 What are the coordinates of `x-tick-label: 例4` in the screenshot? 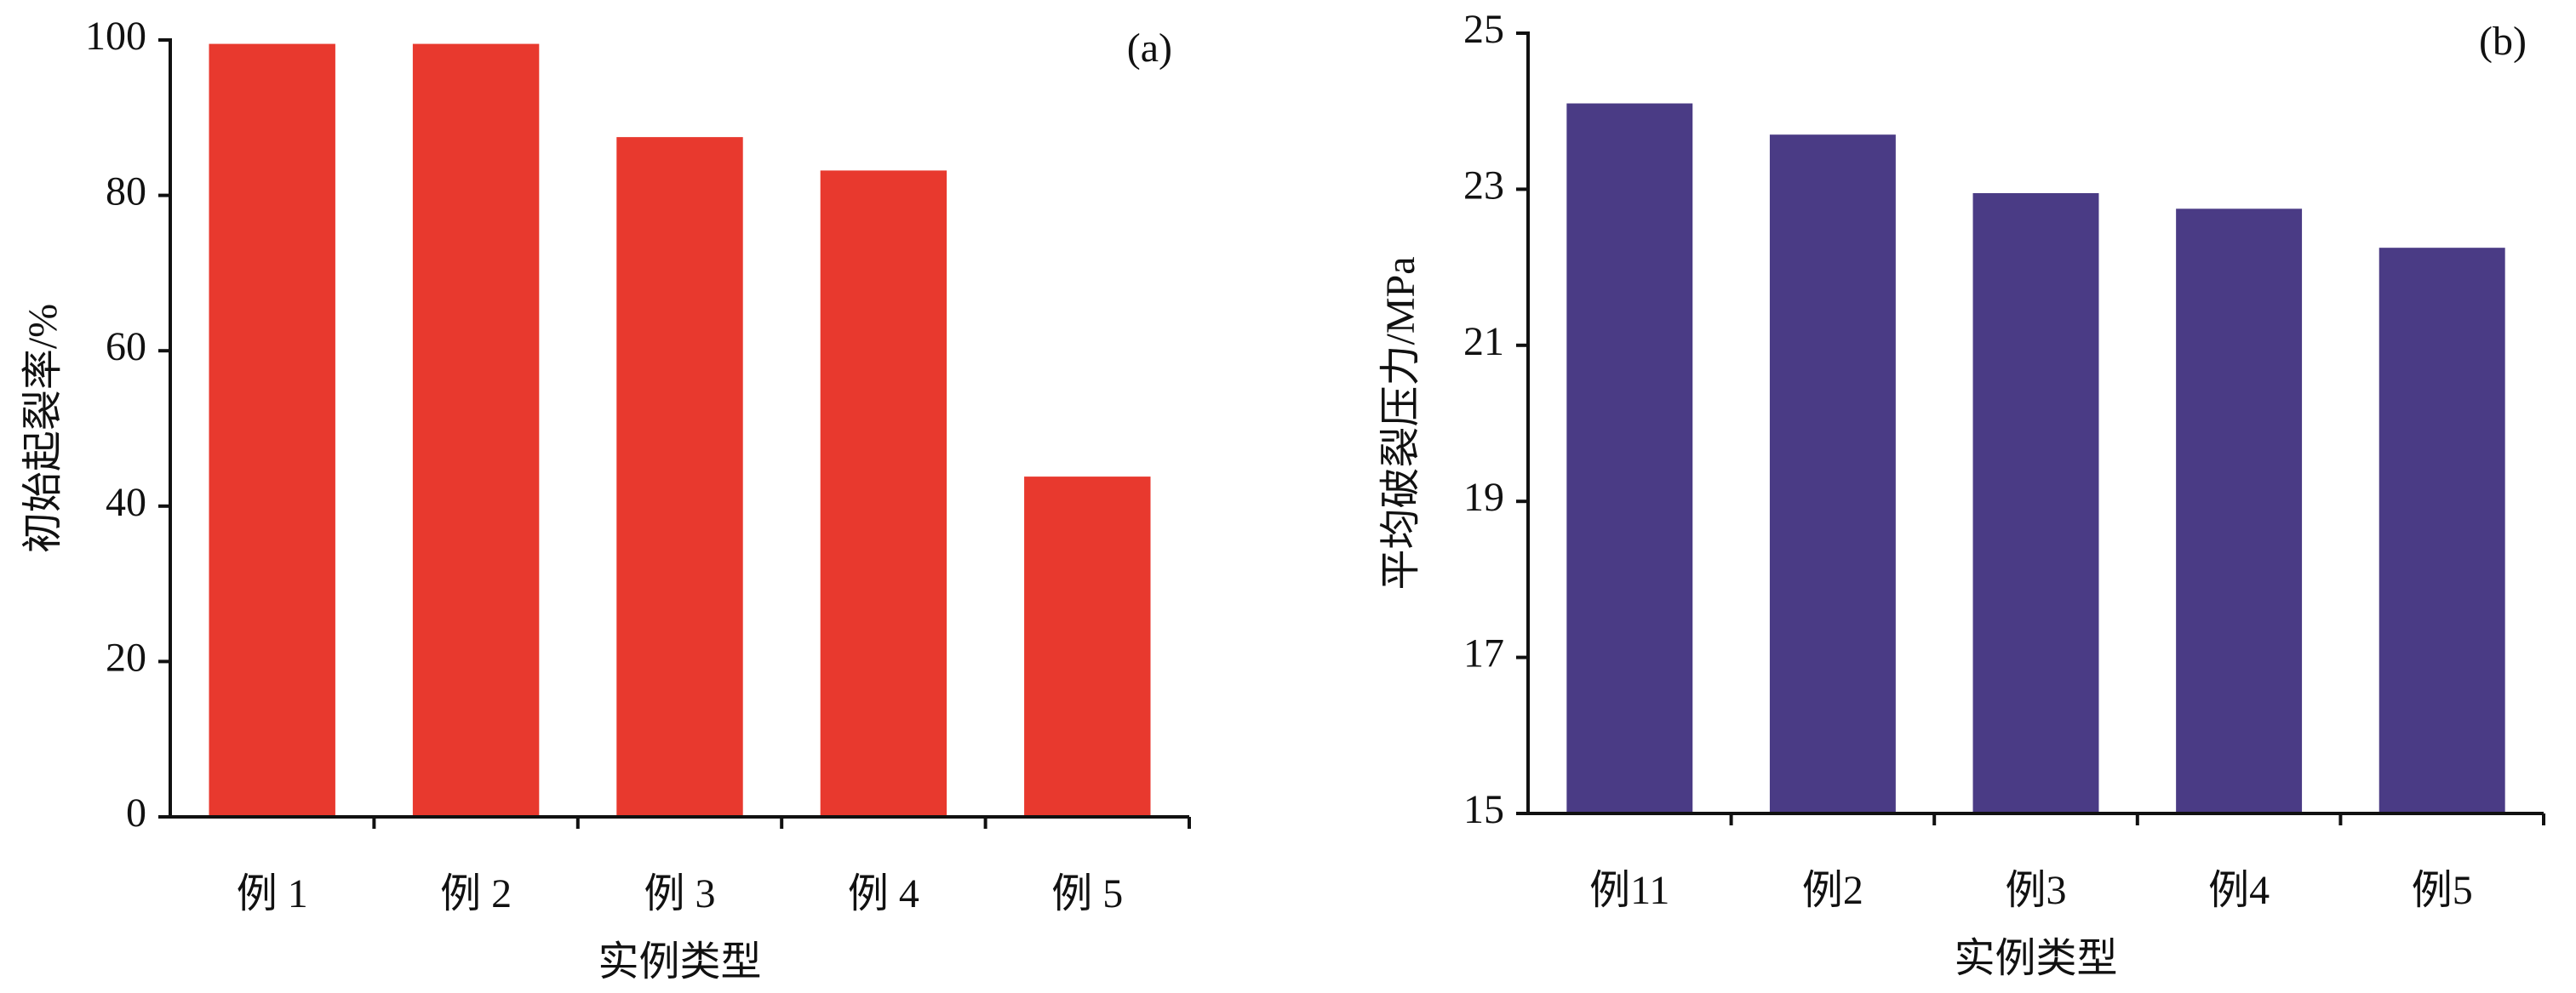 It's located at (2239, 890).